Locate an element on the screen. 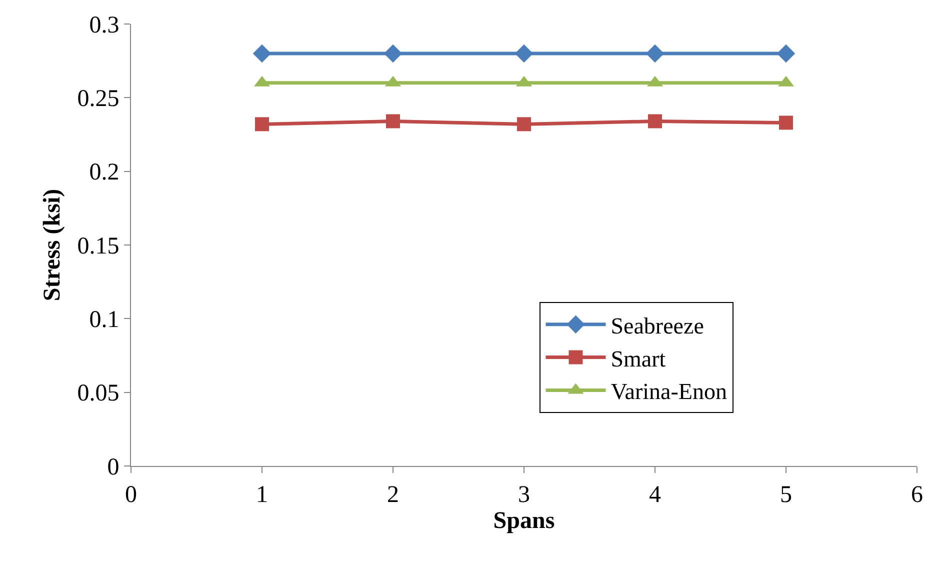  y-tick-label: 0.05 is located at coordinates (98, 393).